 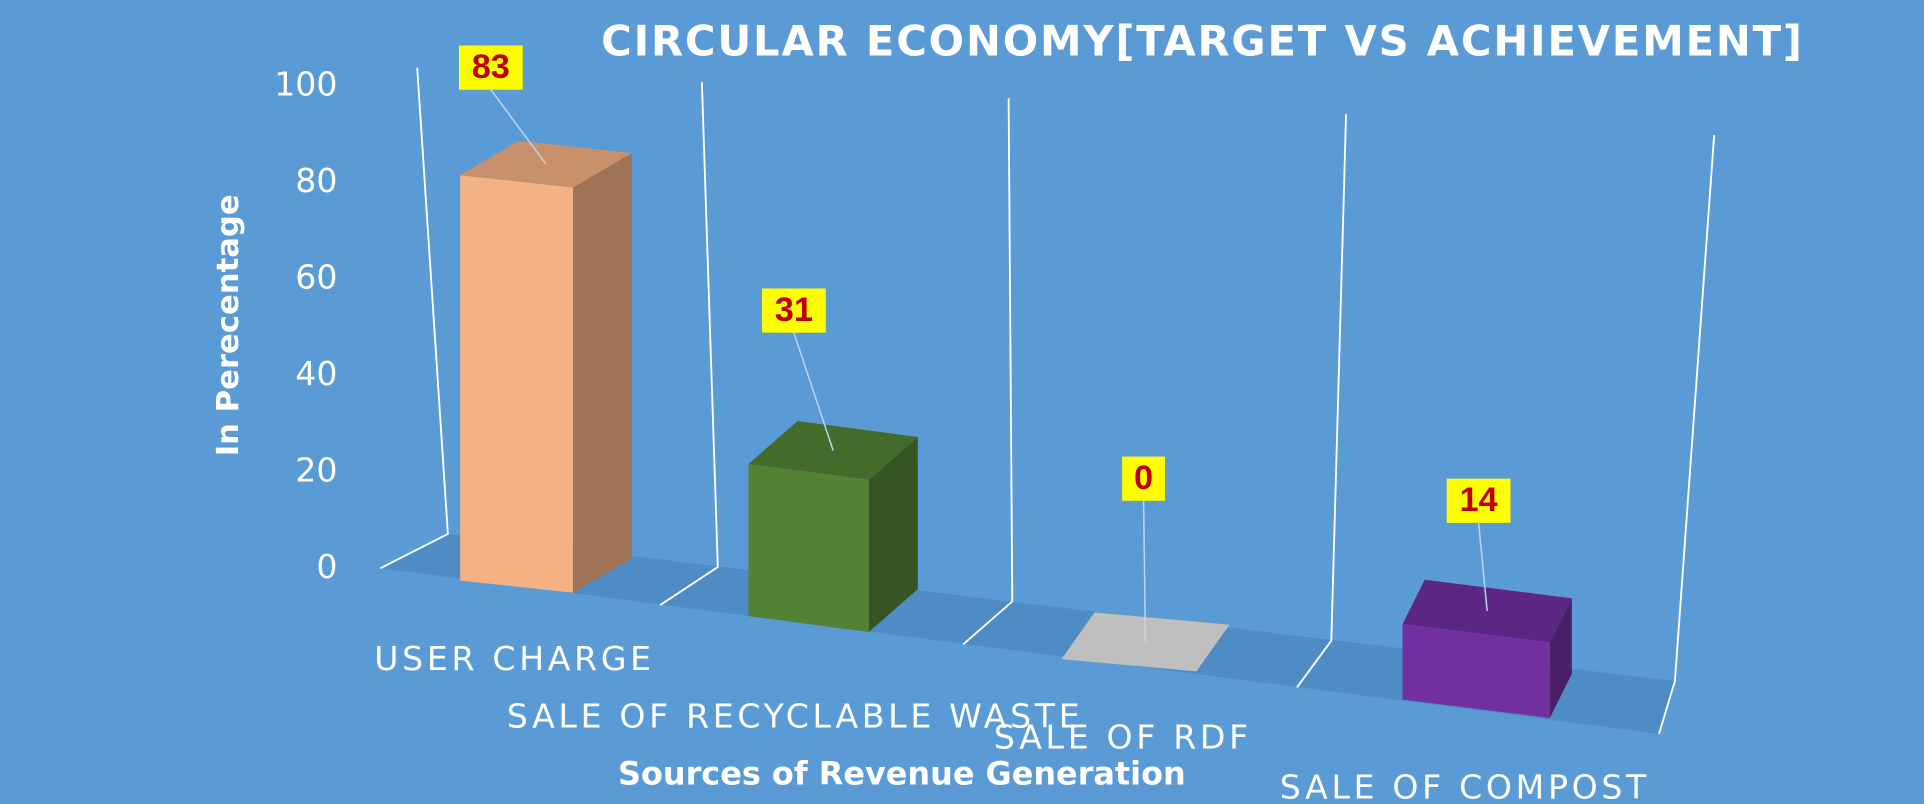 I want to click on data-label: 83, so click(x=491, y=67).